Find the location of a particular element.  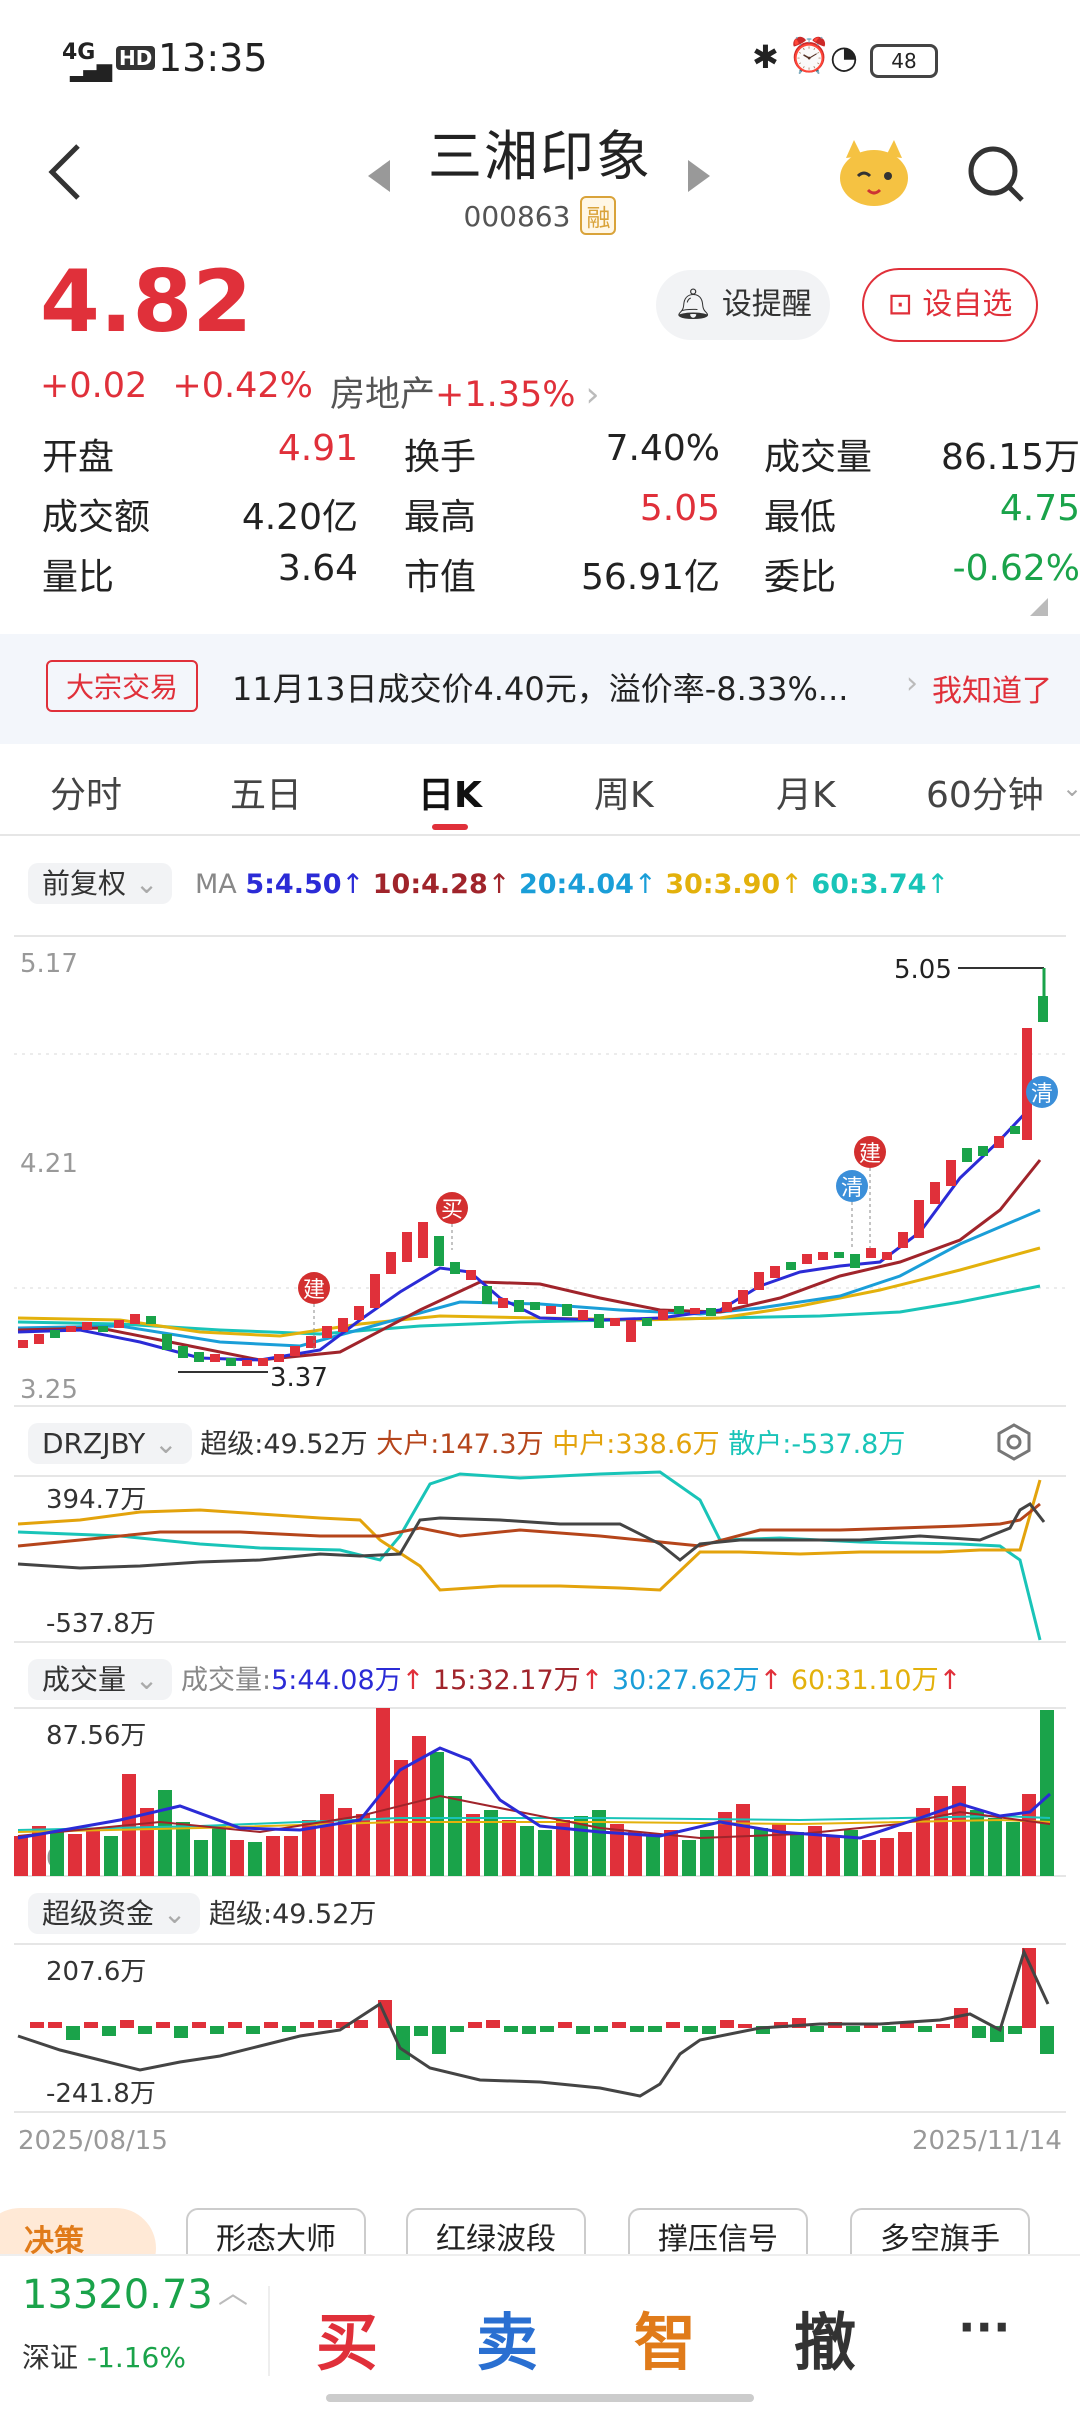

bottom-trade-bar: 13320.73 ︿ 深证 -1.16% 买 卖 智 撤 ··· is located at coordinates (540, 2332).